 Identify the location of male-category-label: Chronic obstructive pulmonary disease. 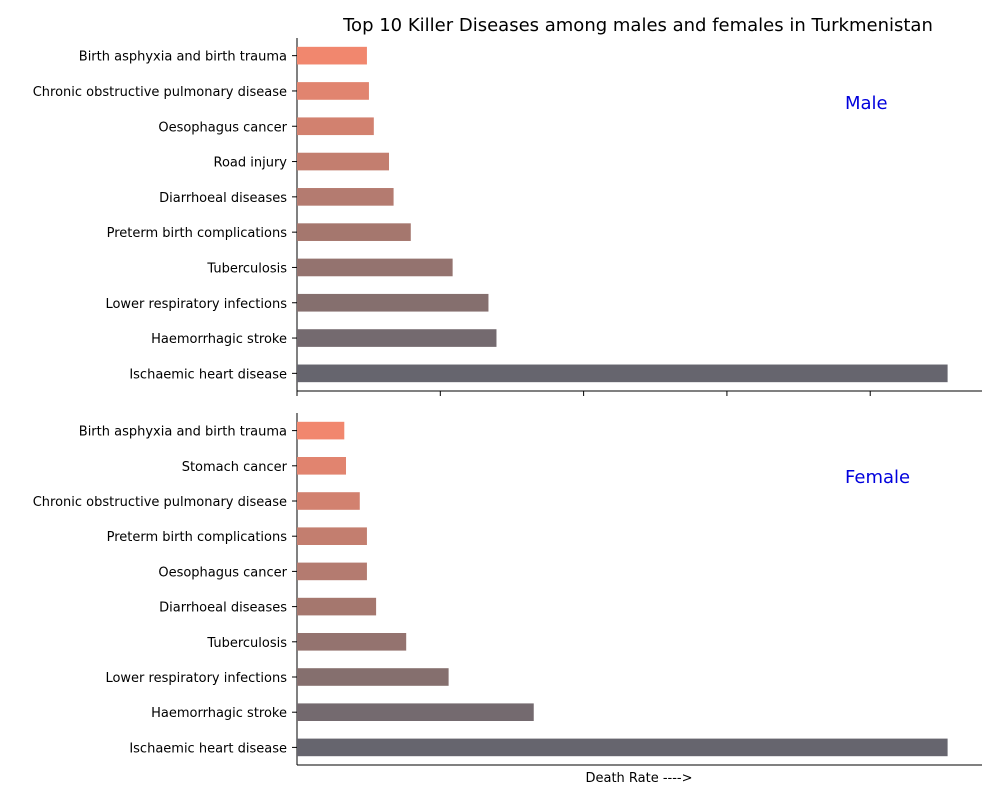
(160, 92).